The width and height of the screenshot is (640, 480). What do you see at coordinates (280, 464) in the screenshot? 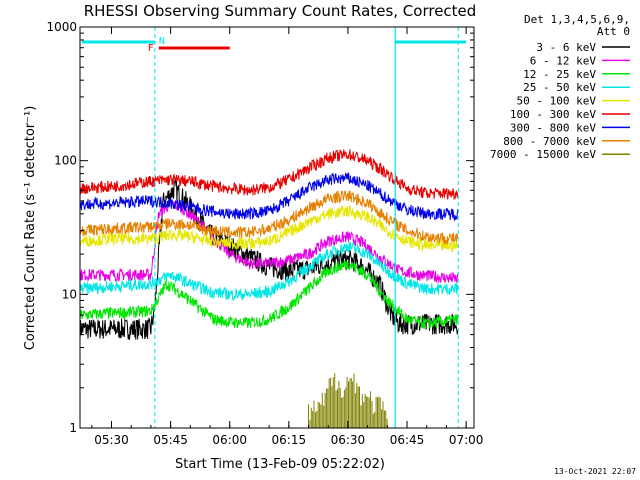
I see `x-axis-label: Start Time (13-Feb-09 05:22:02)` at bounding box center [280, 464].